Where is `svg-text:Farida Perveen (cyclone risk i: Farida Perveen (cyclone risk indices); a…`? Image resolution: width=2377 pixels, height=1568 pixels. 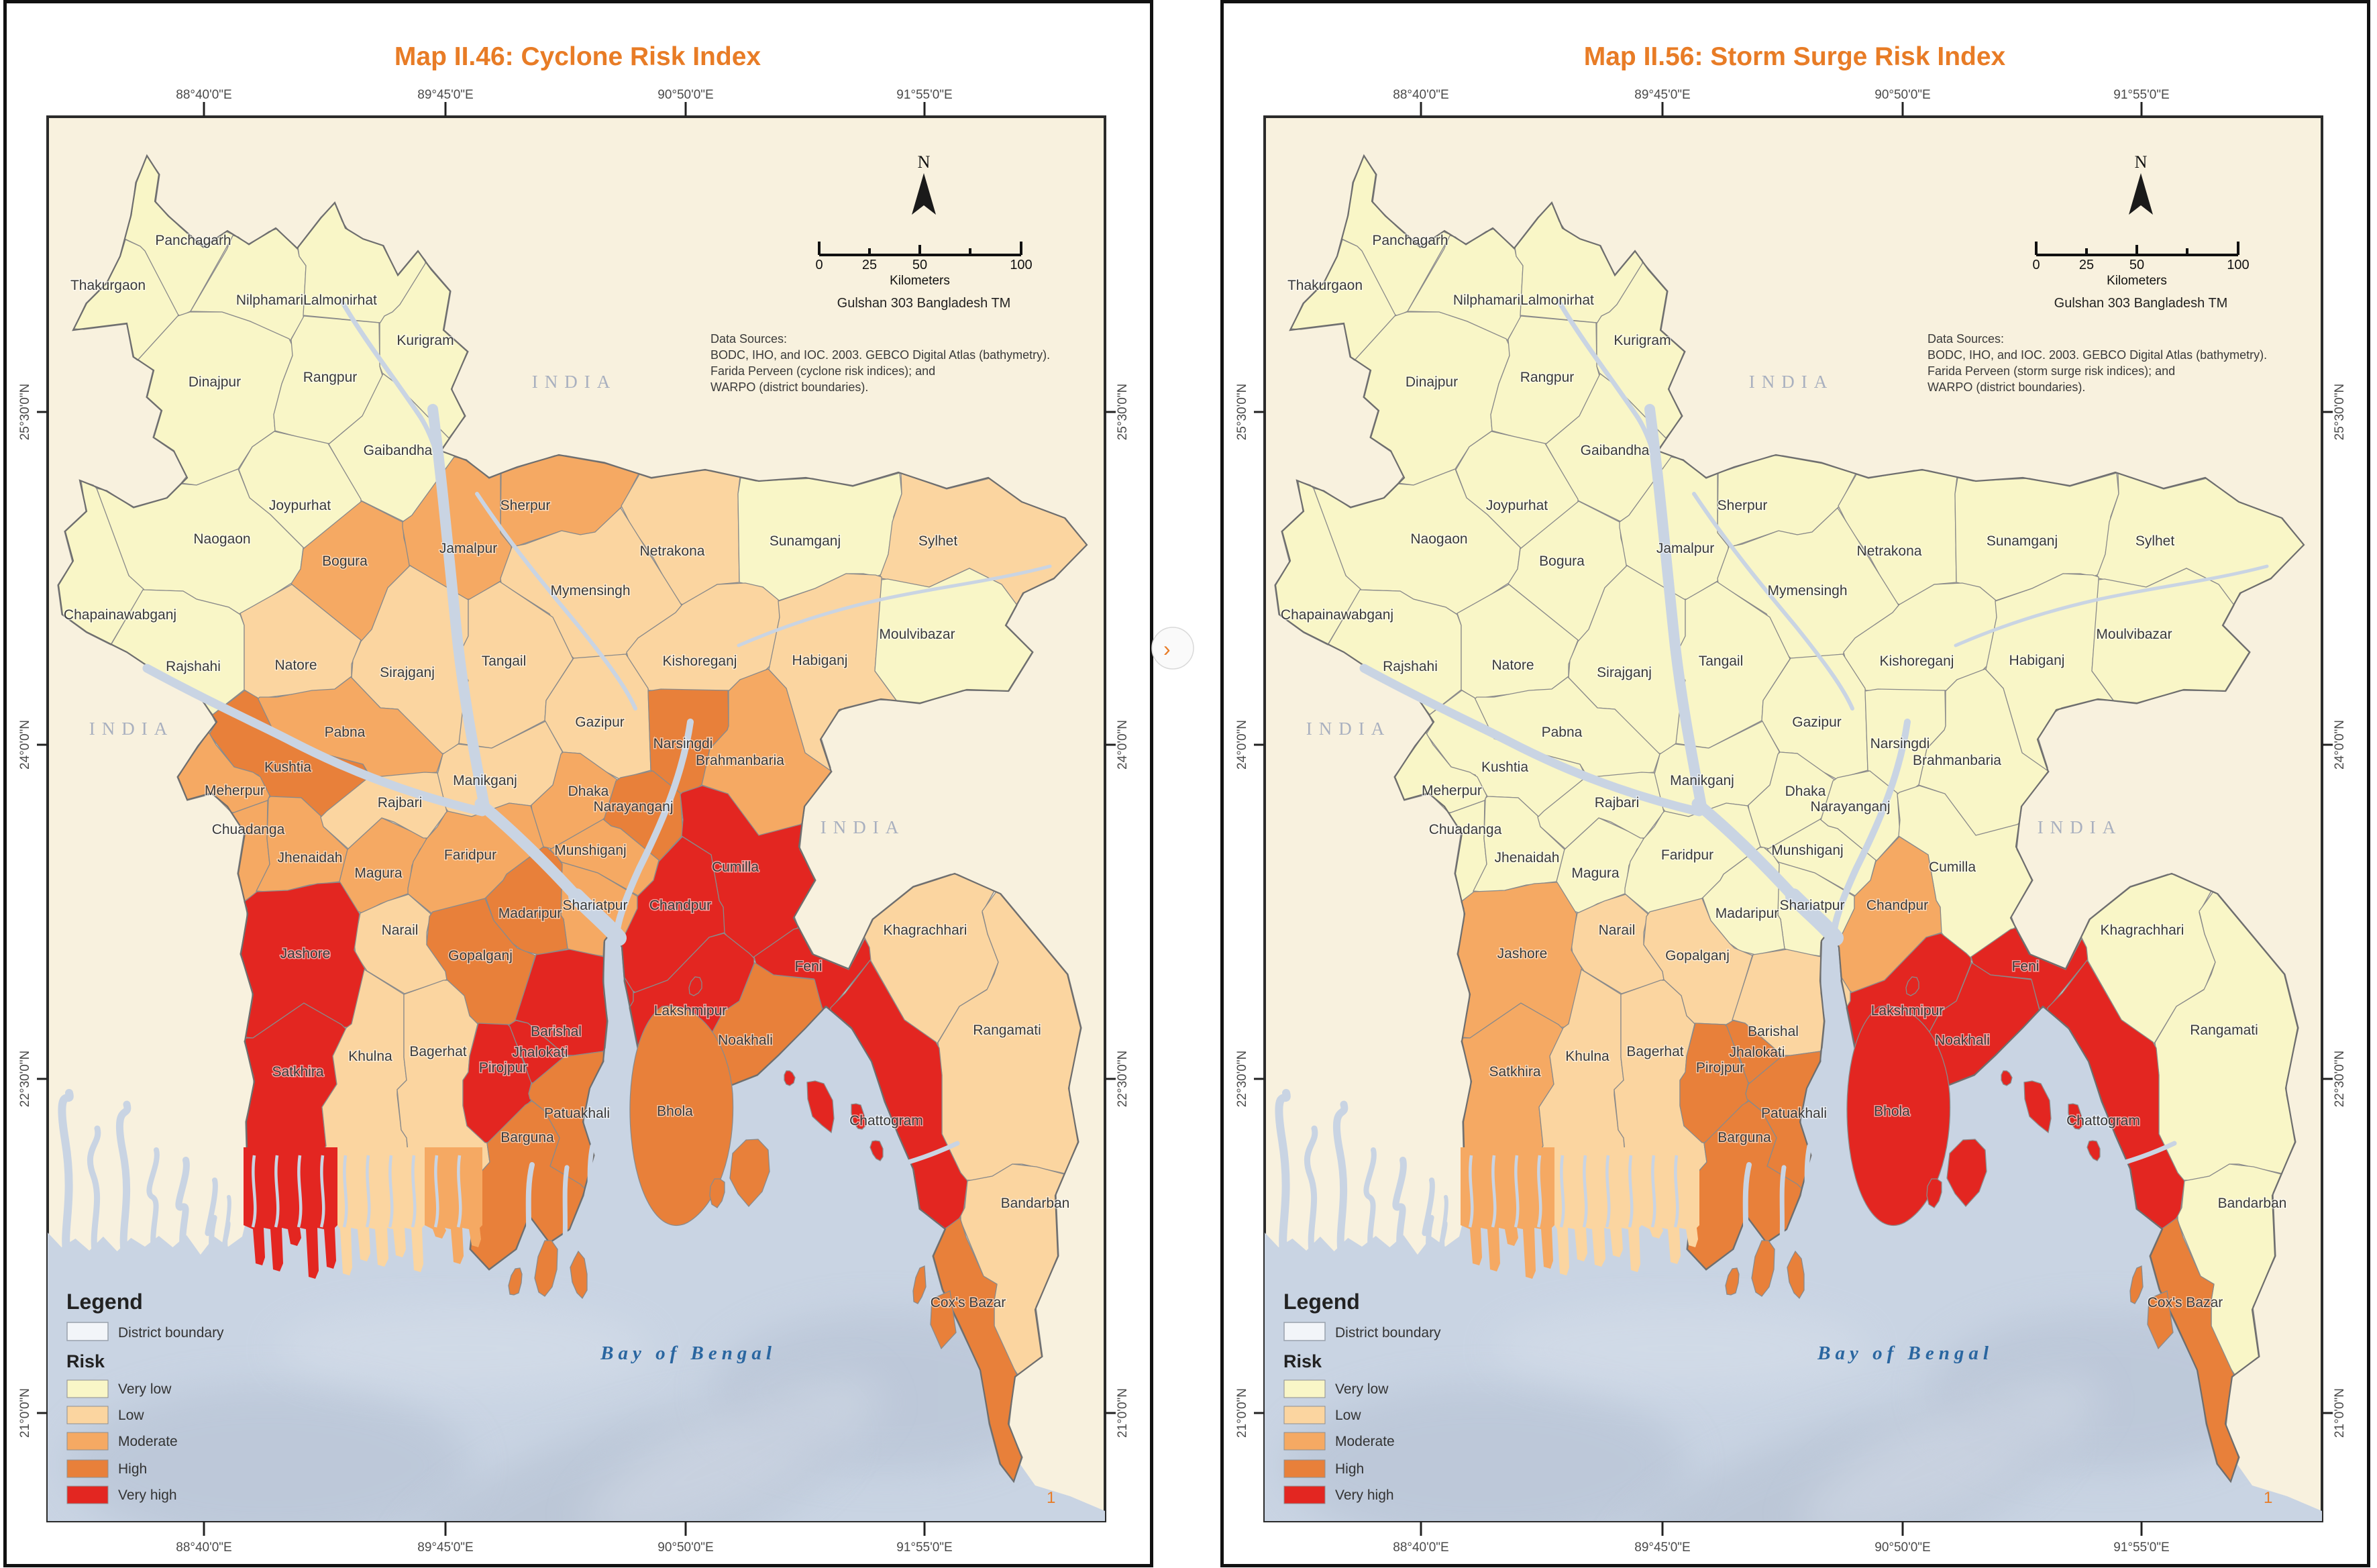 svg-text:Farida Perveen (cyclone risk i: Farida Perveen (cyclone risk indices); a… is located at coordinates (822, 371).